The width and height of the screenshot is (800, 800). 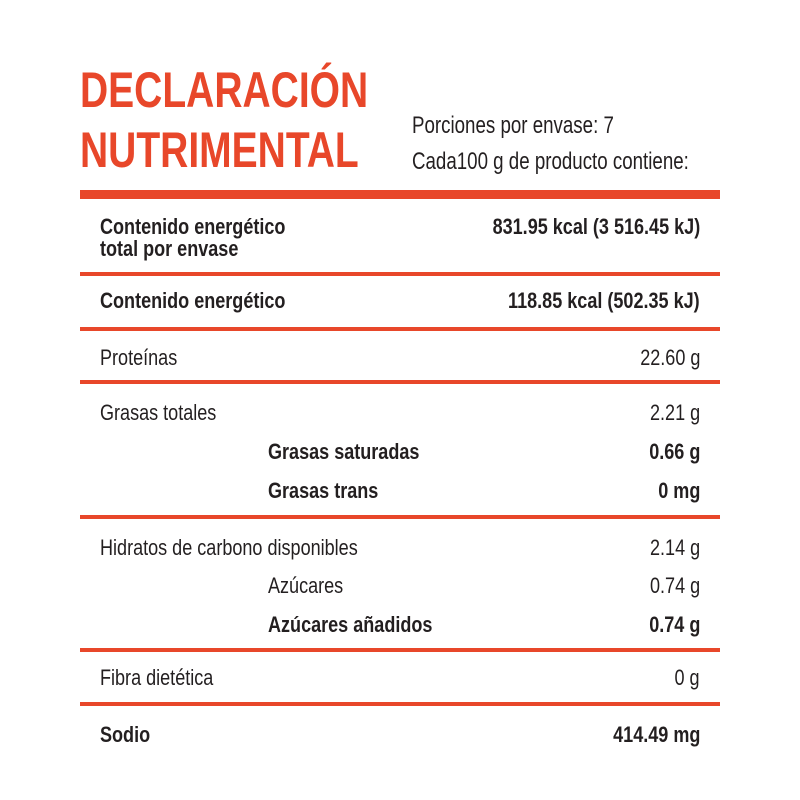 I want to click on row-value: 0.66 g, so click(x=669, y=452).